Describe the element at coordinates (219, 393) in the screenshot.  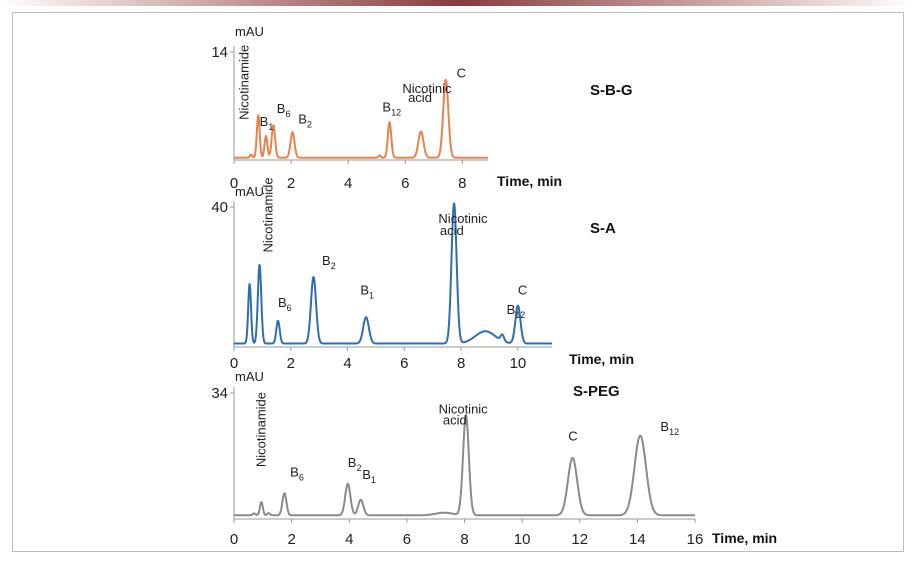
I see `y-tick-label: 34` at that location.